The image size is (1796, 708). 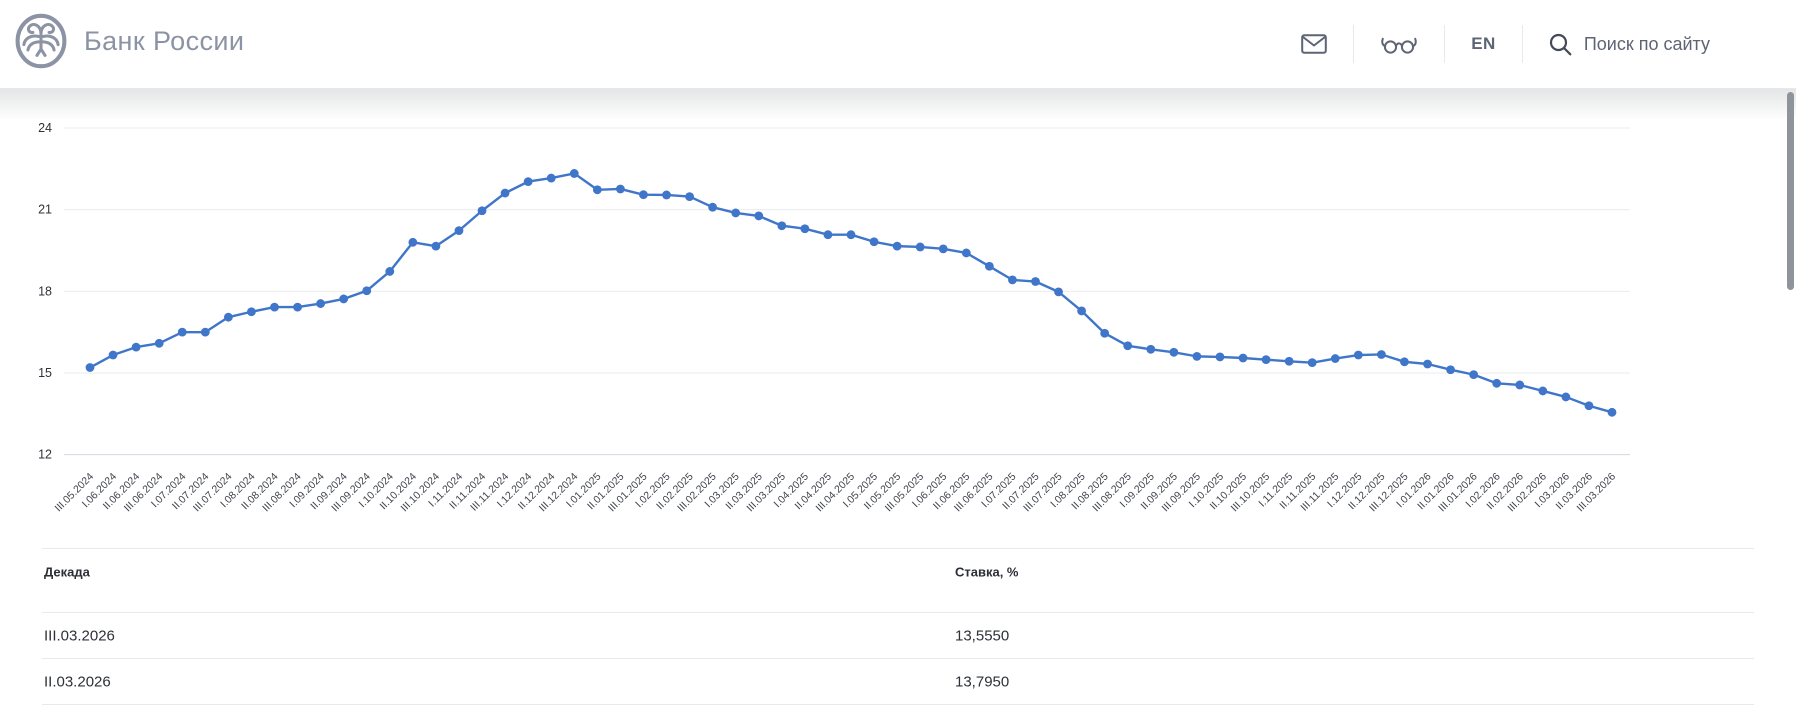 What do you see at coordinates (45, 455) in the screenshot?
I see `y-axis-tick-label: 12` at bounding box center [45, 455].